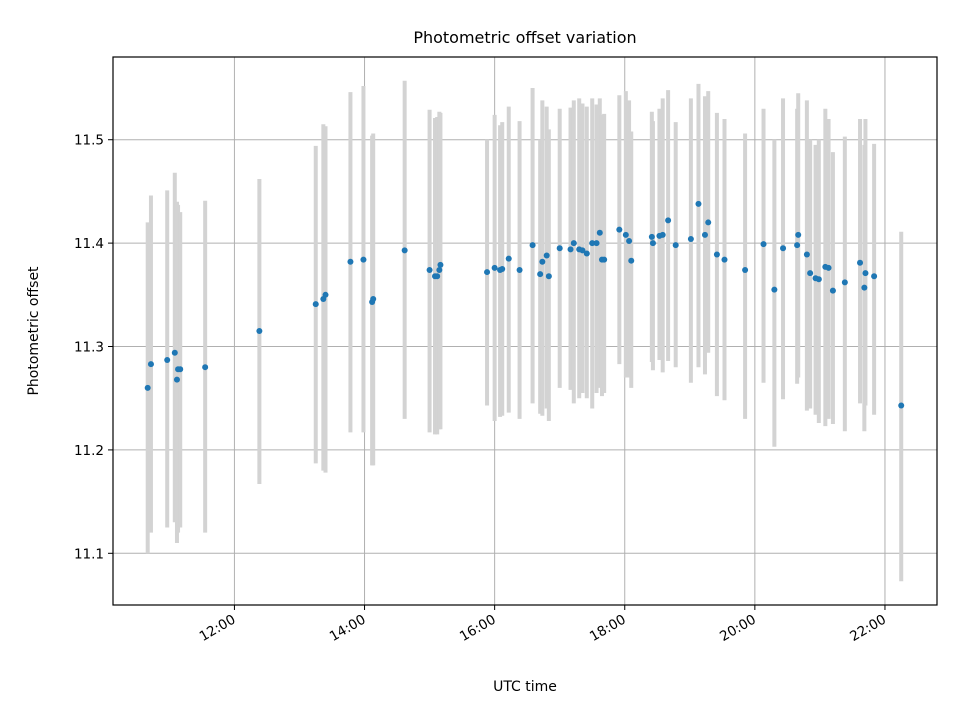 This screenshot has height=720, width=960. What do you see at coordinates (89, 451) in the screenshot?
I see `y-tick-label: 11.2` at bounding box center [89, 451].